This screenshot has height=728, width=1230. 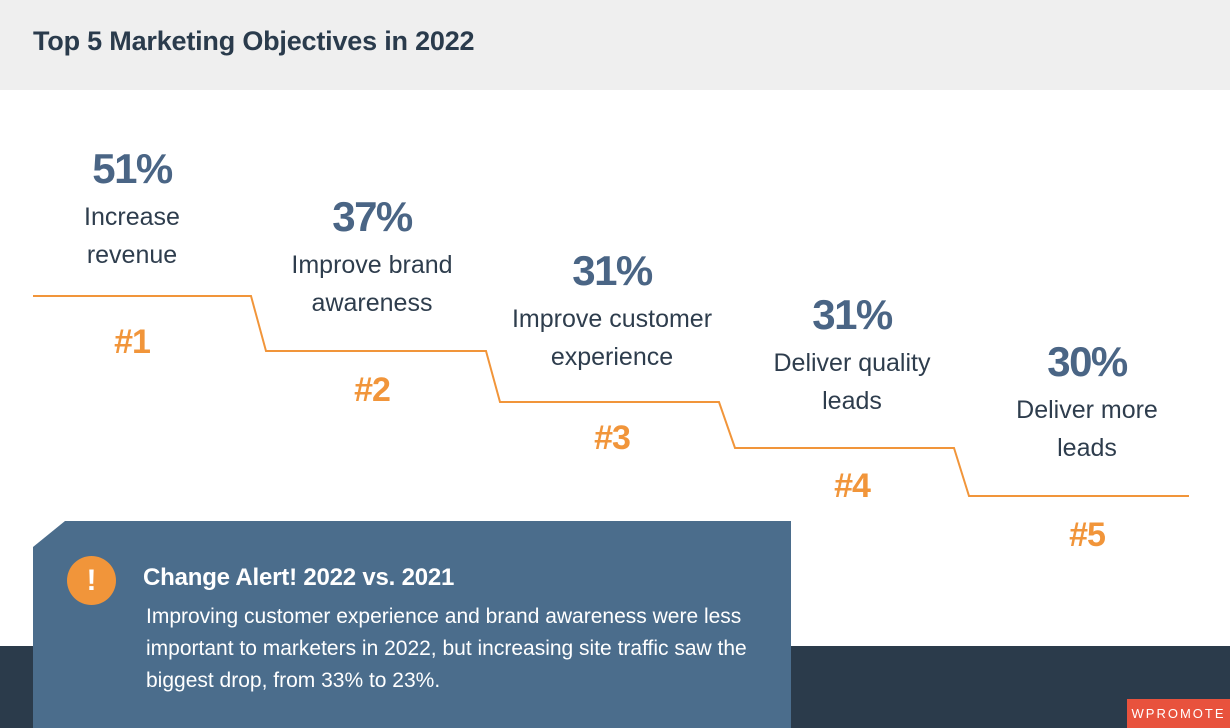 What do you see at coordinates (299, 577) in the screenshot?
I see `alert-title: Change Alert! 2022 vs. 2021` at bounding box center [299, 577].